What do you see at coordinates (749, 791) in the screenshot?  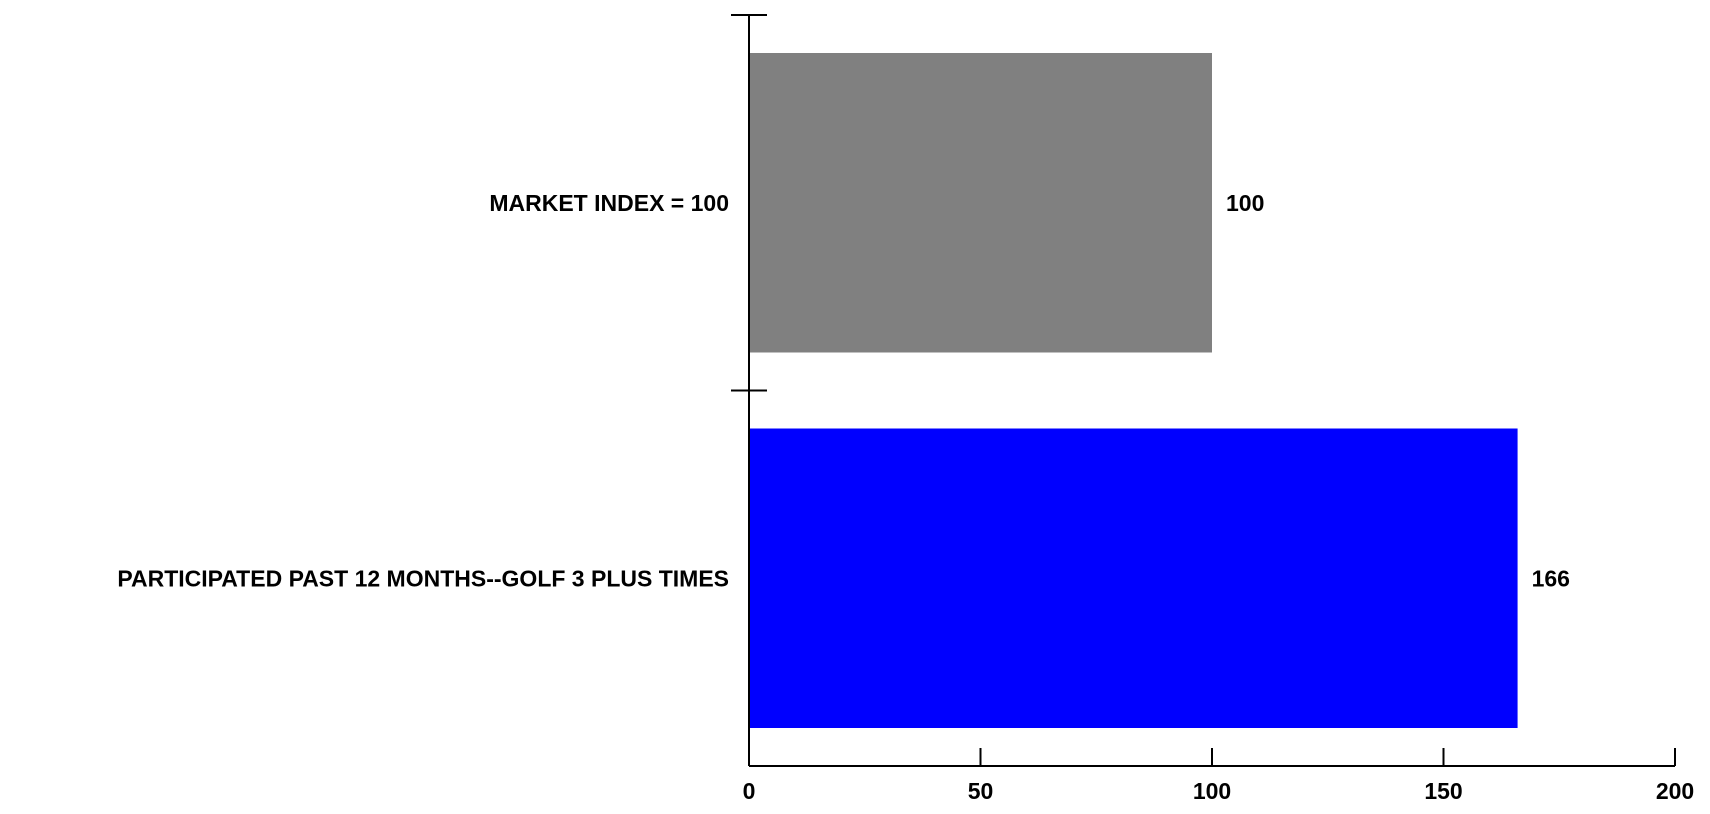 I see `x-tick-label-0: 0` at bounding box center [749, 791].